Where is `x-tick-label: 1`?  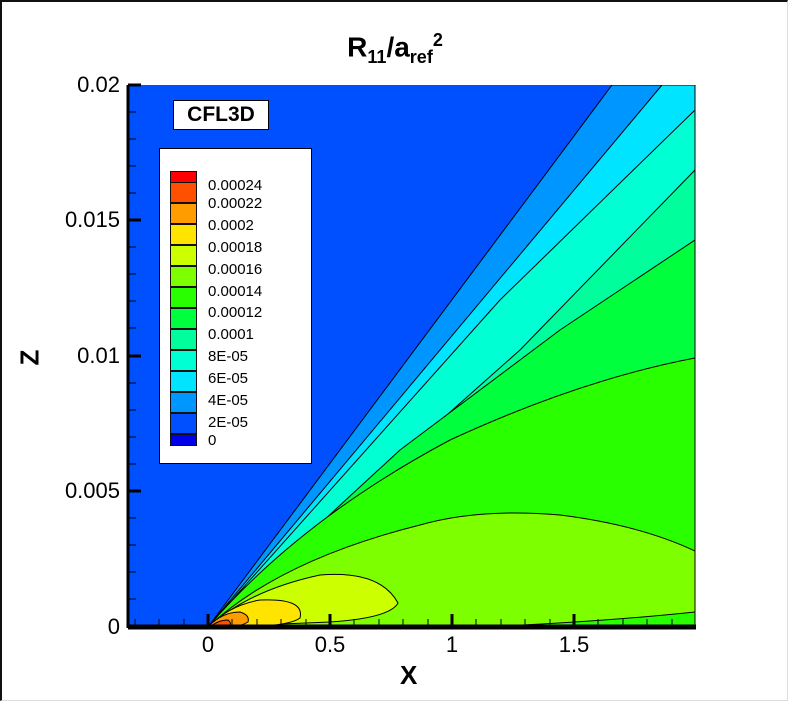 x-tick-label: 1 is located at coordinates (452, 644).